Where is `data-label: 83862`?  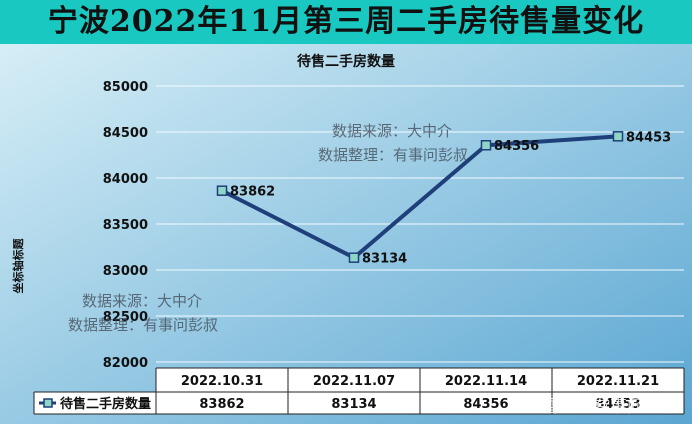
data-label: 83862 is located at coordinates (252, 192).